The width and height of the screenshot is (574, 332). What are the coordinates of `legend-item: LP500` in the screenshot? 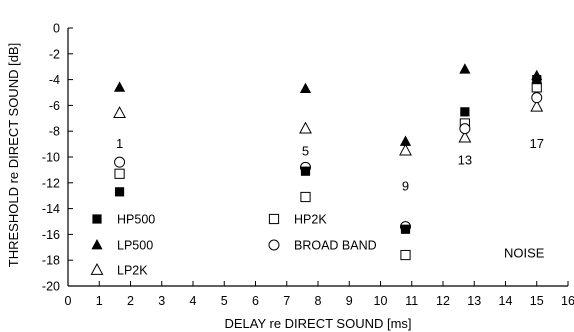 It's located at (122, 246).